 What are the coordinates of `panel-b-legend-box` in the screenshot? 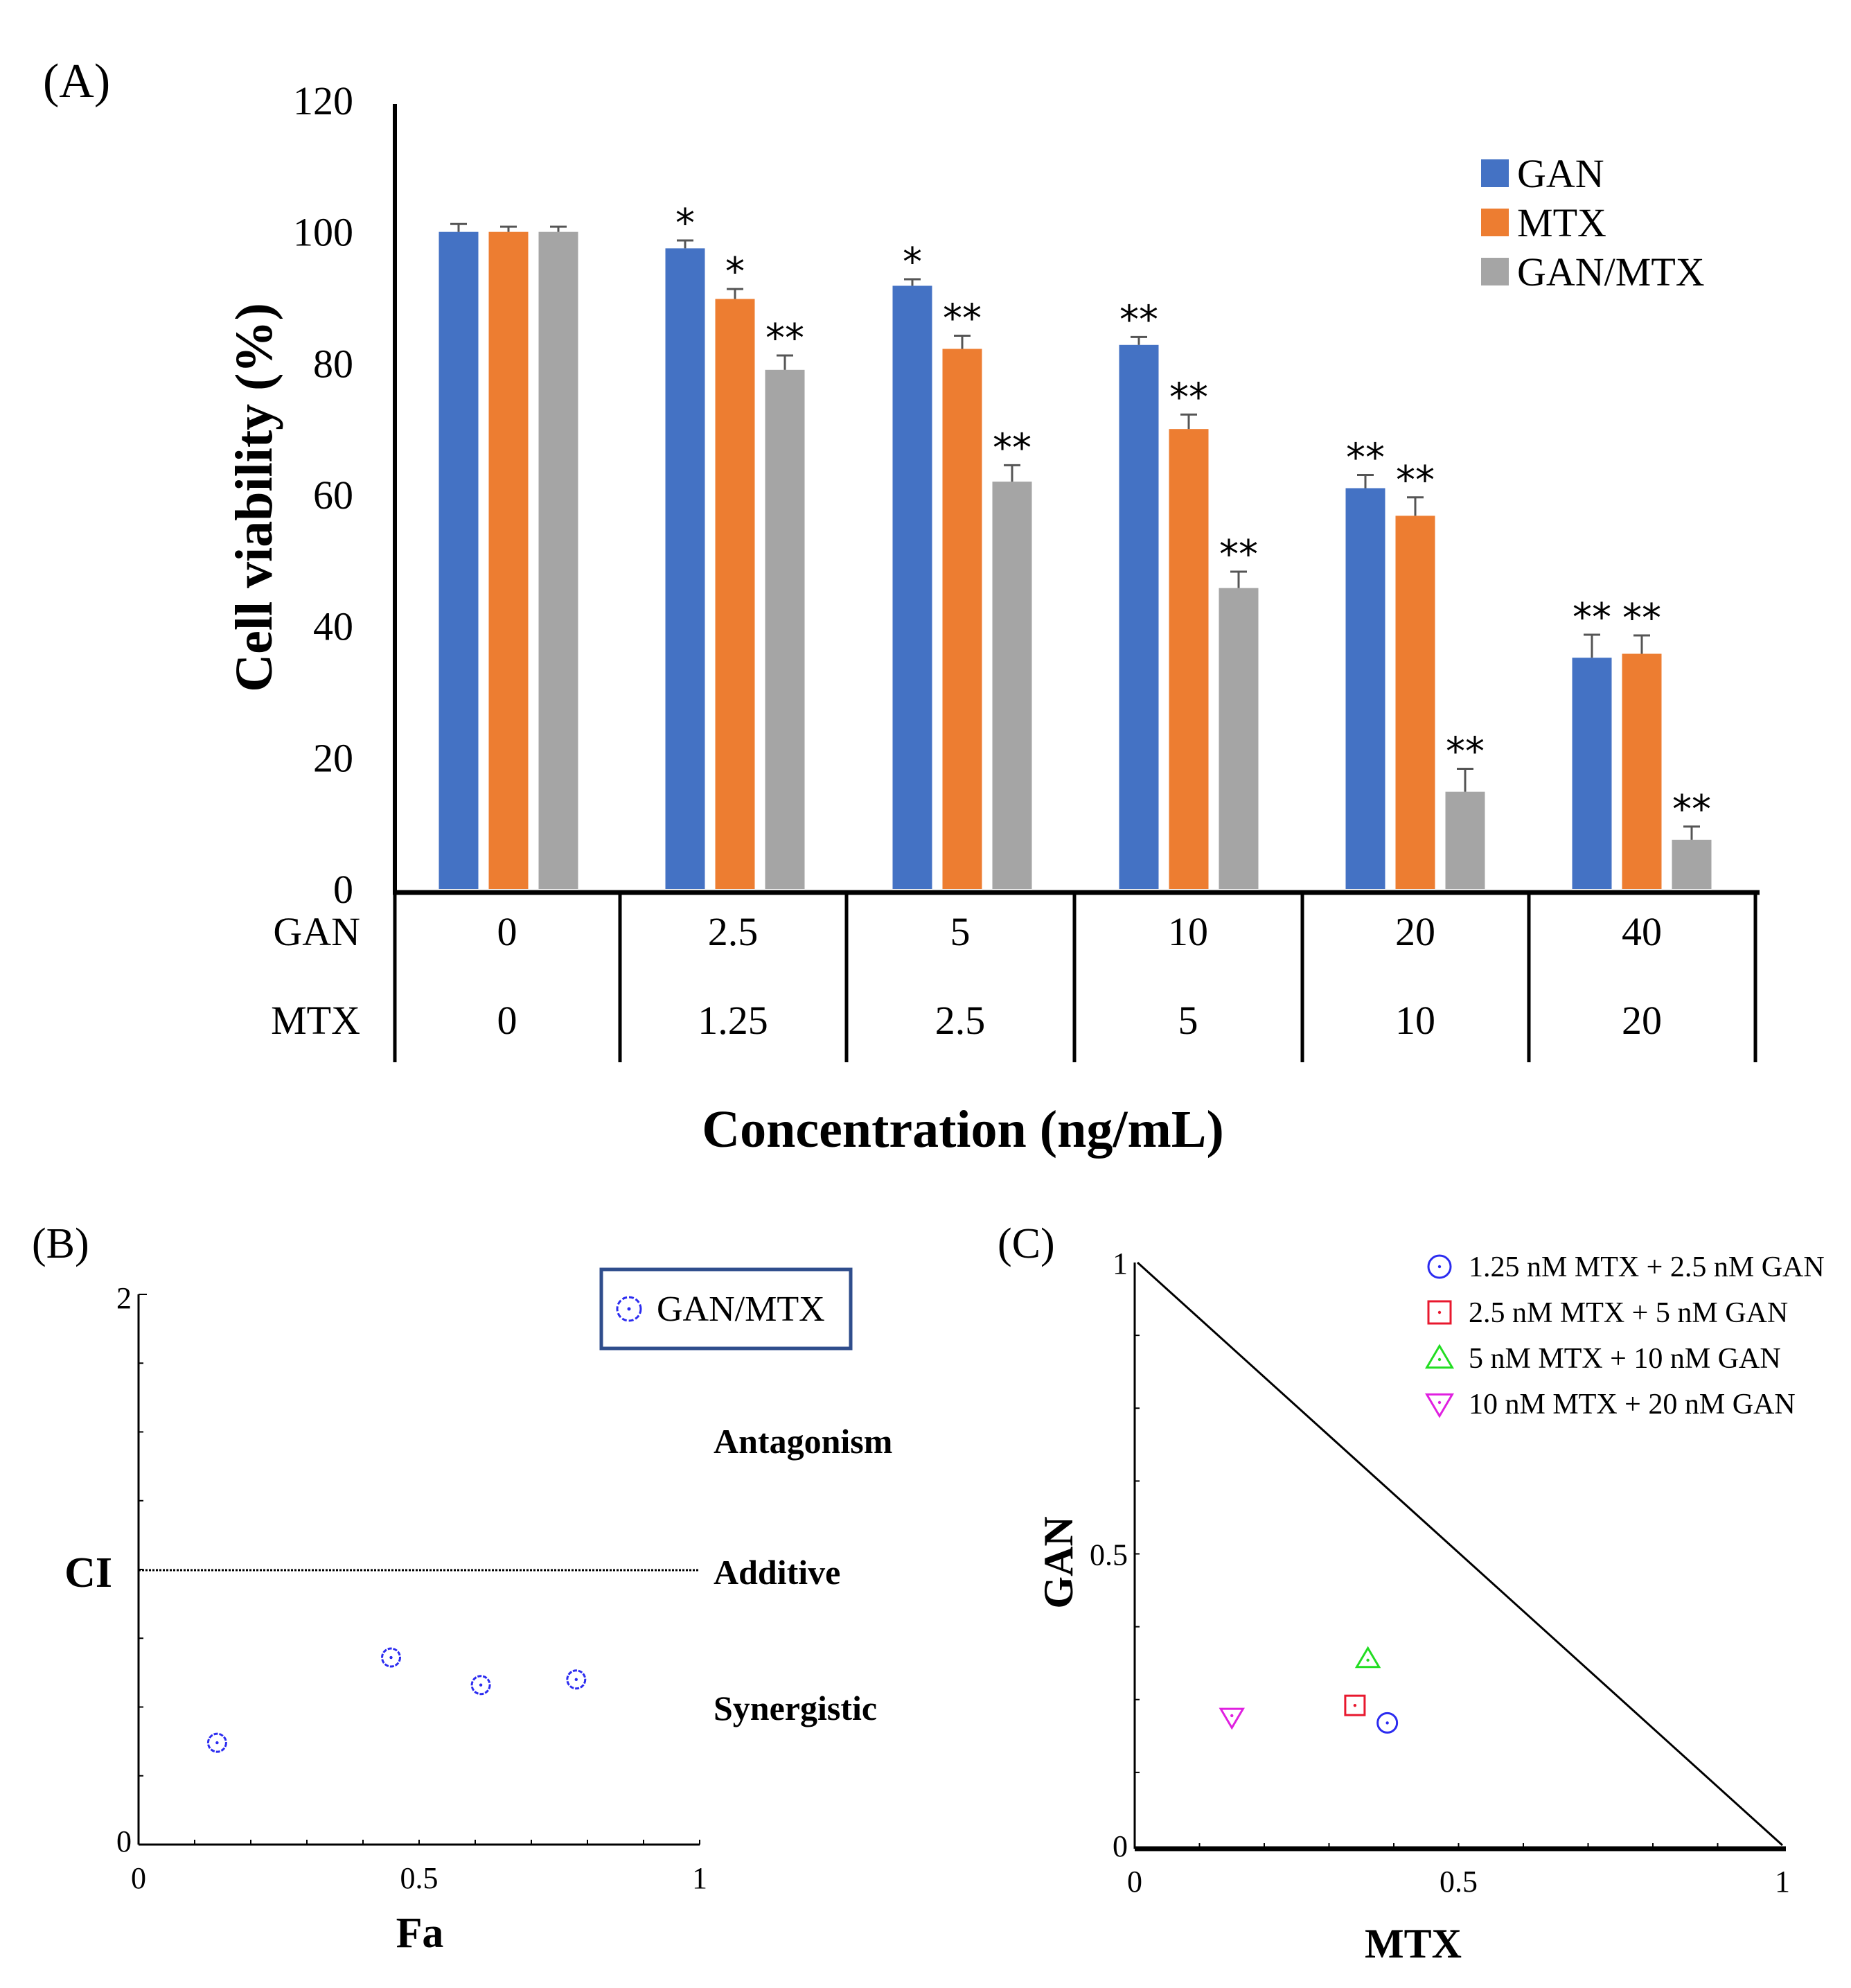 It's located at (726, 1309).